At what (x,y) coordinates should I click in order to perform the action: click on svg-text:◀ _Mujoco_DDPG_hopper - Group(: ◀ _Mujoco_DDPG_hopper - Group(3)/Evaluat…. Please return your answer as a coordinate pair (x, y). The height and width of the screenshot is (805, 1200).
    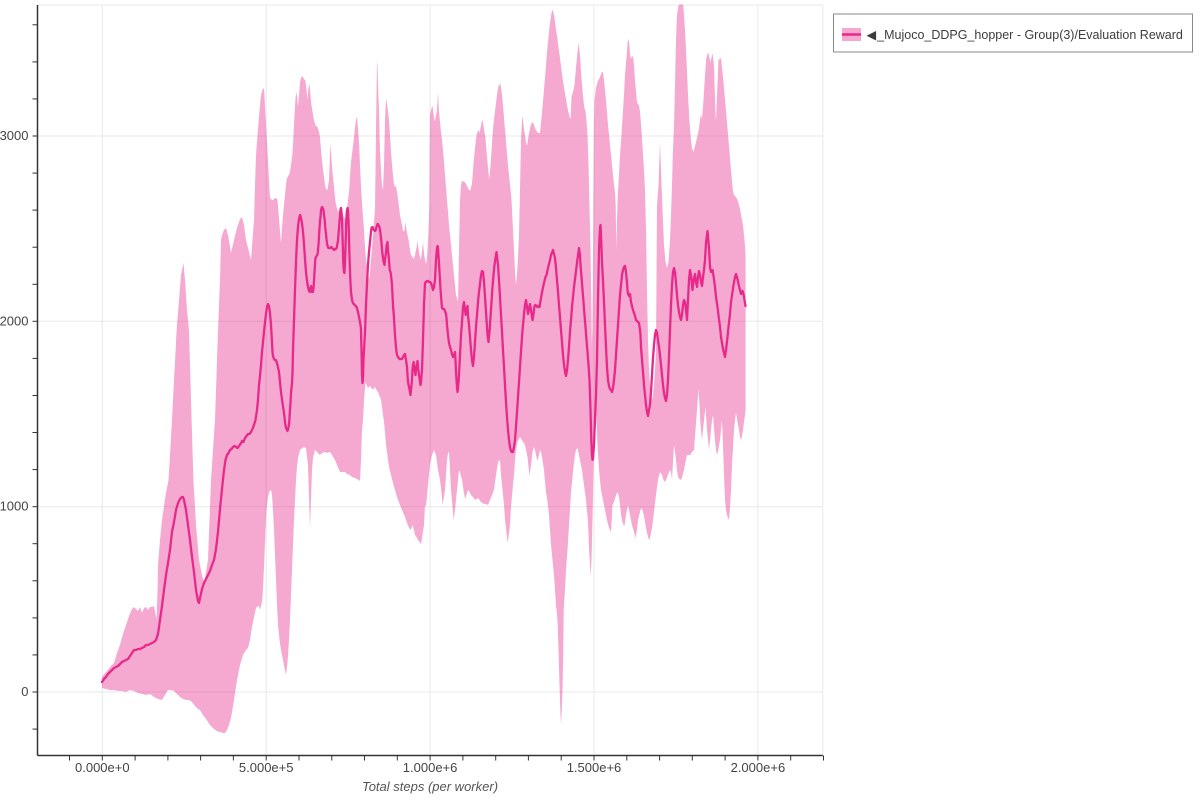
    Looking at the image, I should click on (1025, 35).